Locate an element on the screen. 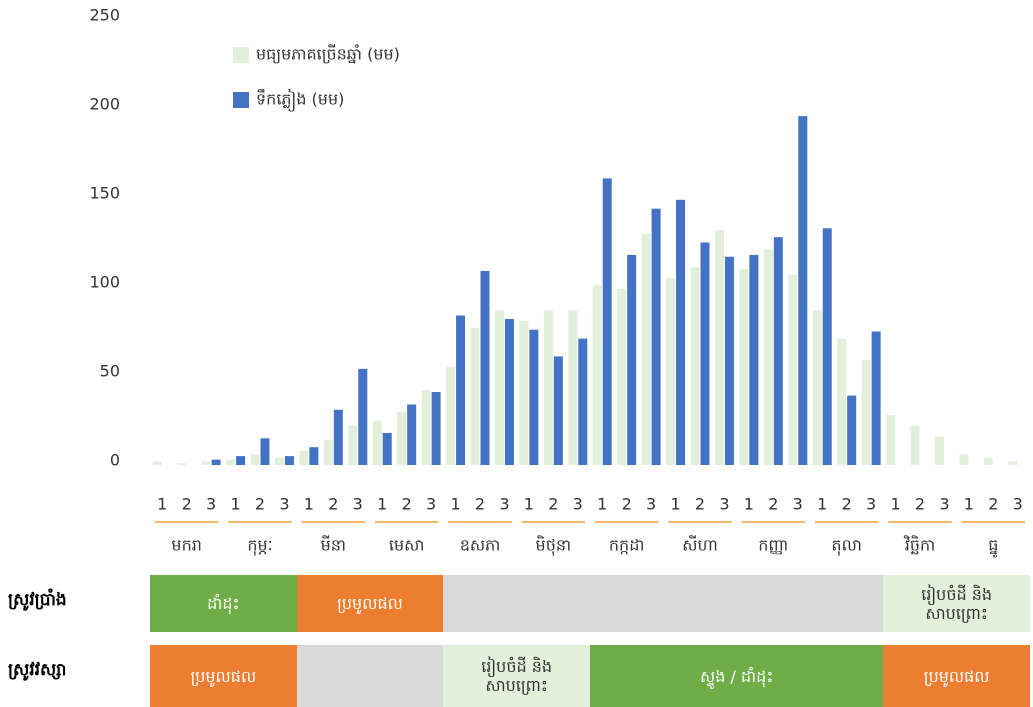  y-tick-label: 200 is located at coordinates (104, 104).